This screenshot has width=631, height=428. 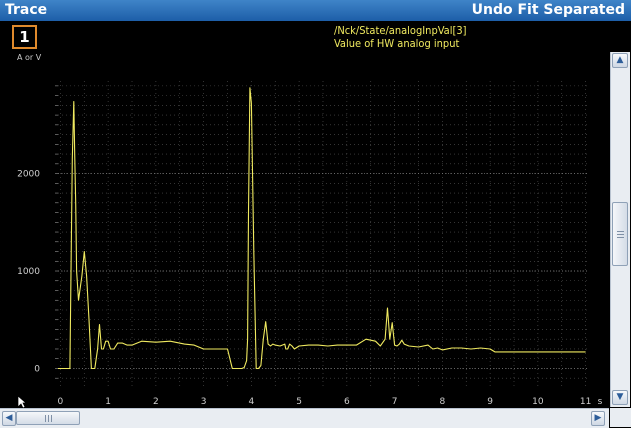 What do you see at coordinates (585, 402) in the screenshot?
I see `x-tick-label: 11` at bounding box center [585, 402].